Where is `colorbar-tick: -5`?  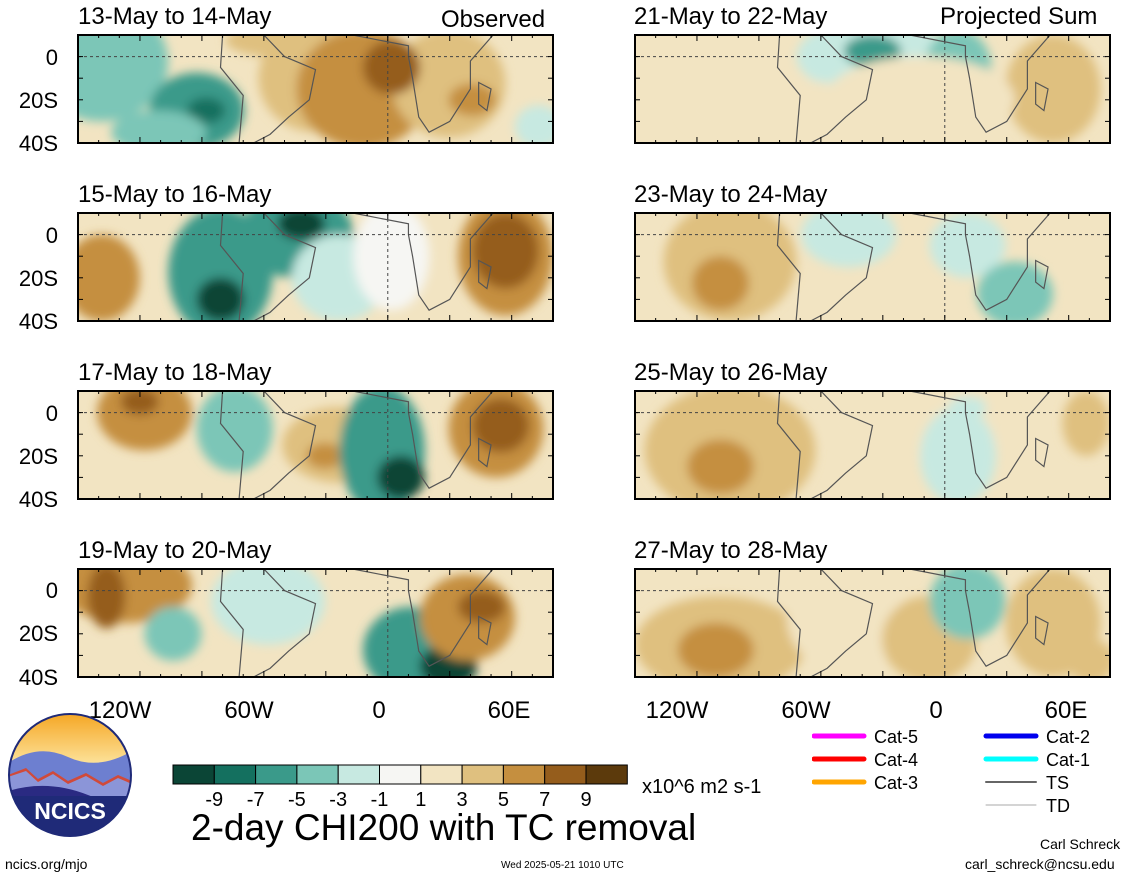
colorbar-tick: -5 is located at coordinates (297, 800).